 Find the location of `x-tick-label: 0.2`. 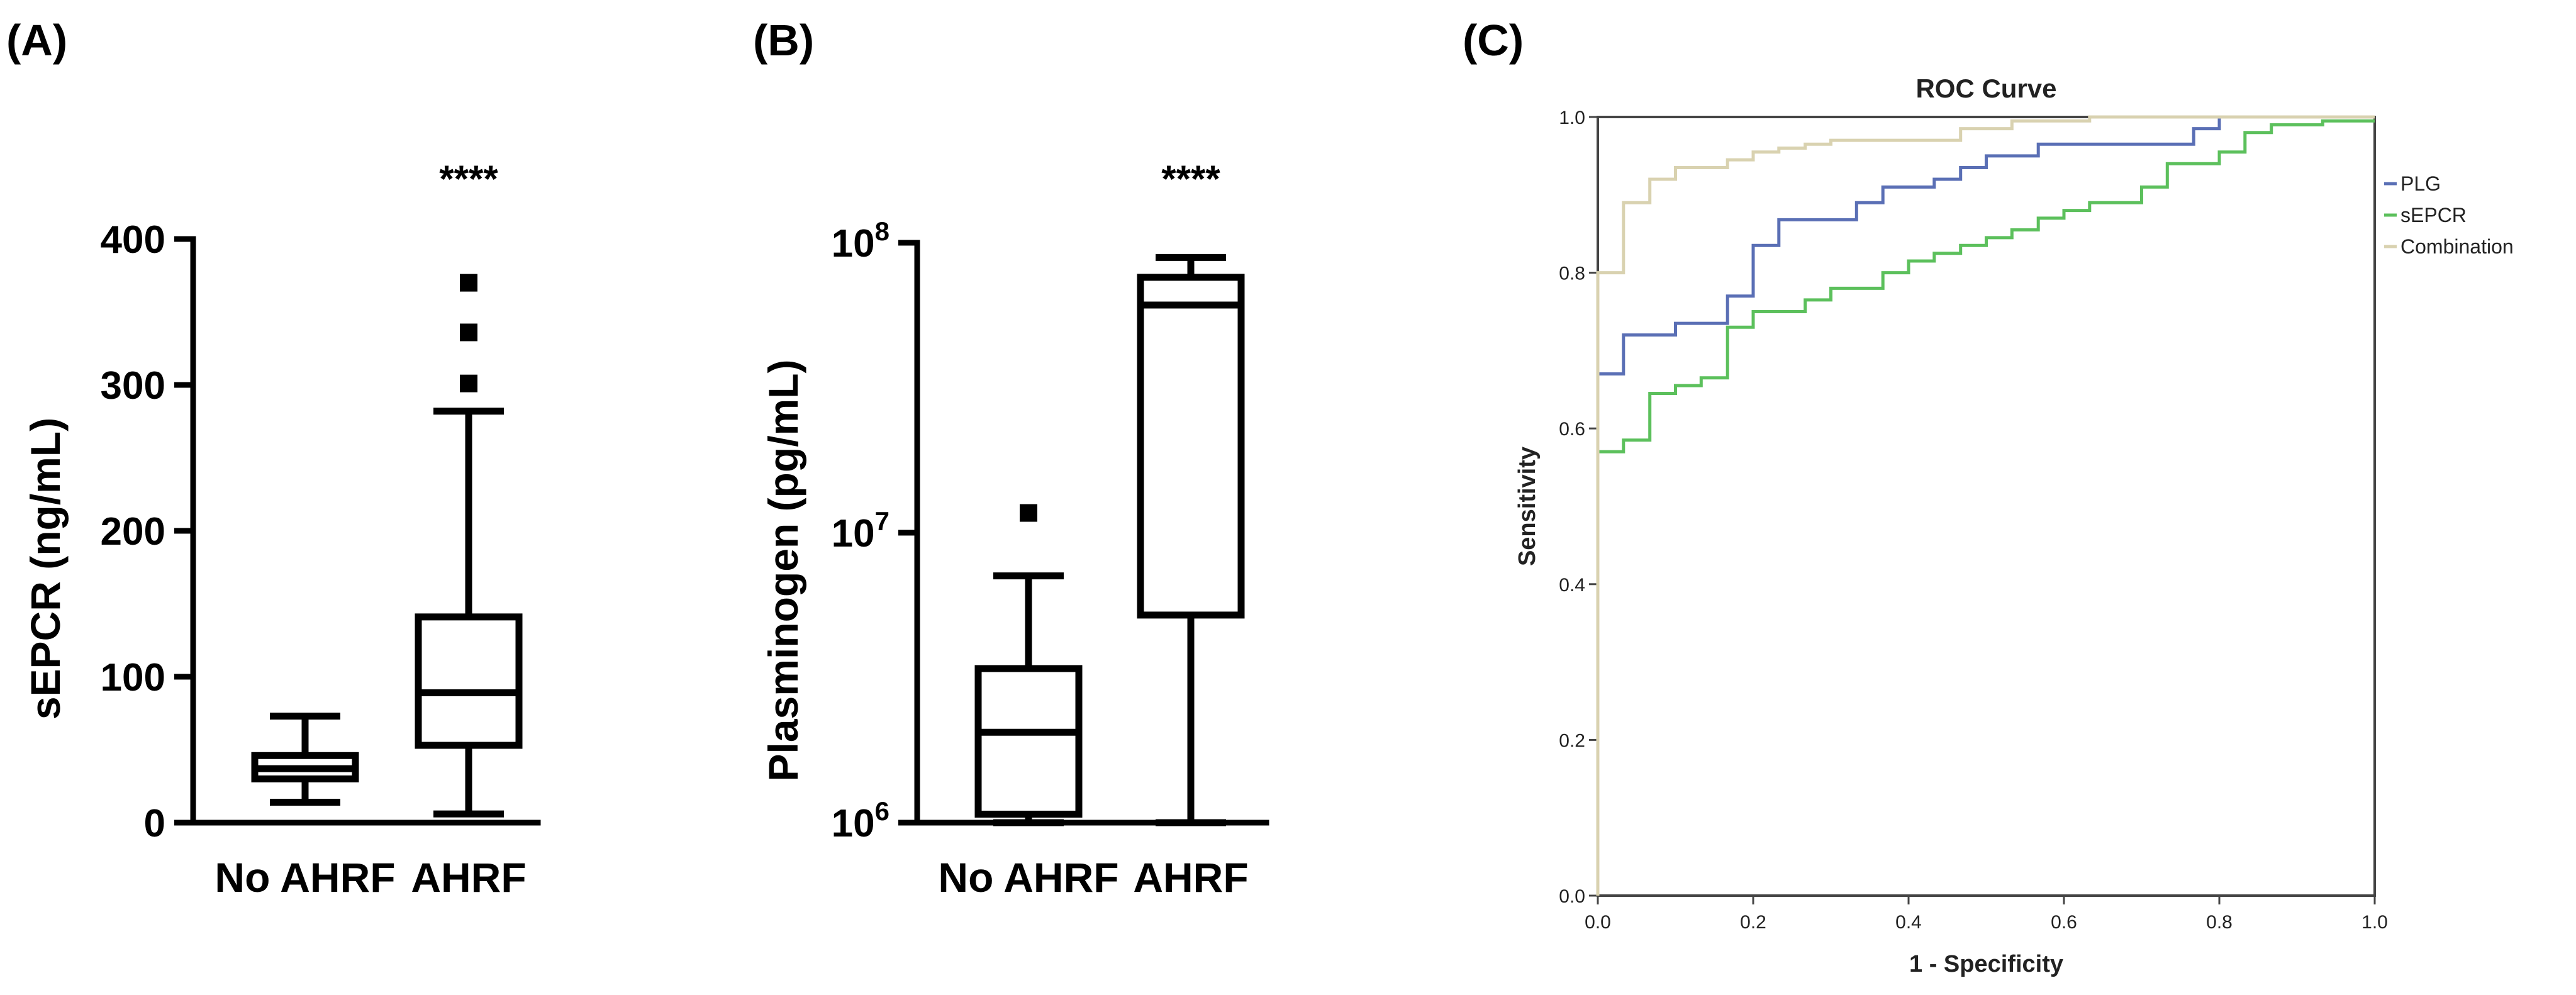

x-tick-label: 0.2 is located at coordinates (1753, 922).